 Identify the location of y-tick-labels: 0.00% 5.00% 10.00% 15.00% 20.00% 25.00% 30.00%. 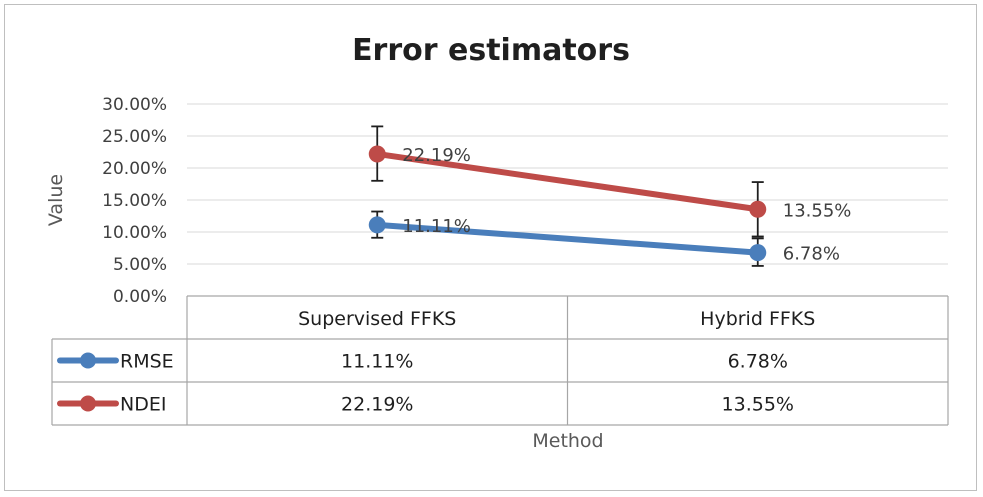
(134, 201).